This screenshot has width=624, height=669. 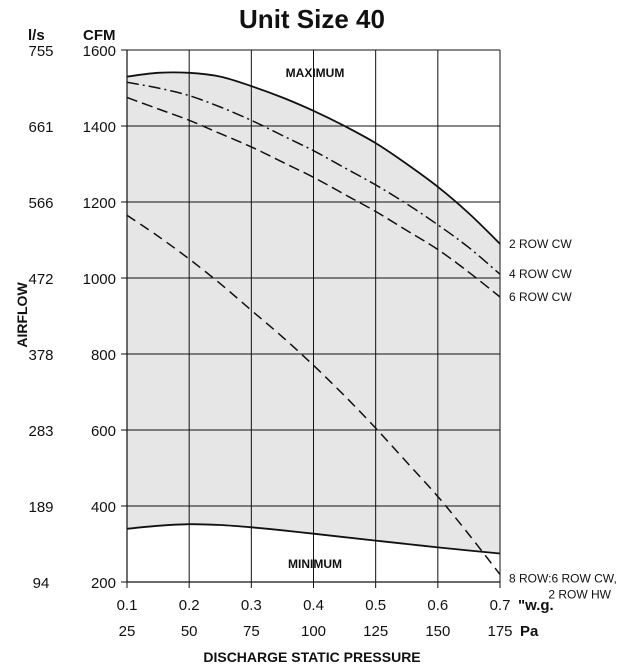 I want to click on x-tick-label-secondary: 100, so click(x=313, y=631).